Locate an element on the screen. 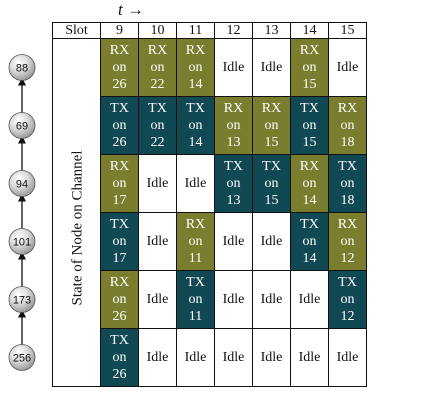 The height and width of the screenshot is (413, 439). state-cell-rx: RX on 26 is located at coordinates (119, 299).